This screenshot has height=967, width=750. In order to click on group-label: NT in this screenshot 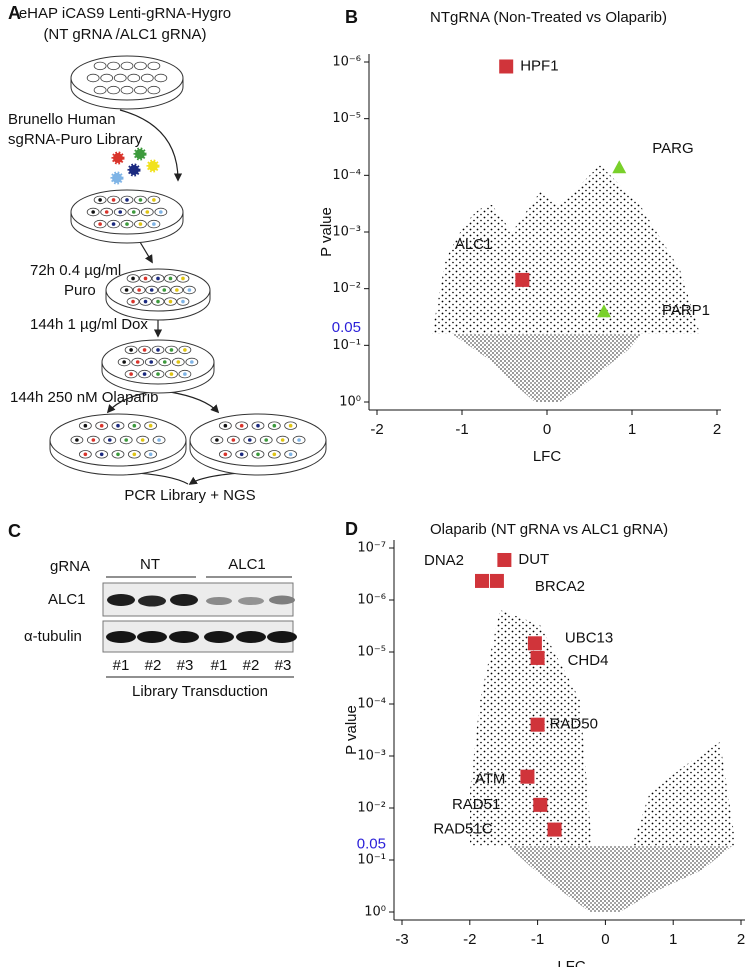, I will do `click(150, 564)`.